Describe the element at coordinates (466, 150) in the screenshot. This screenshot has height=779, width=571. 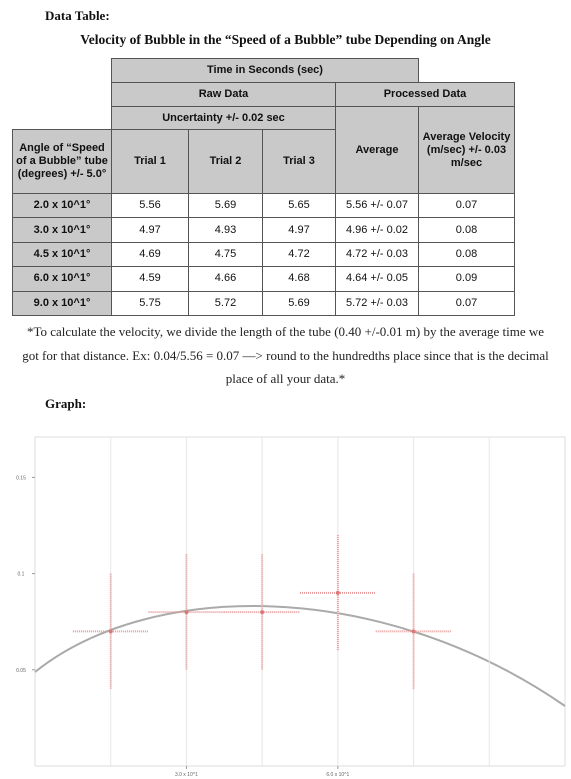
I see `column-header: Average Velocity (m/sec) +/- 0.03 m/sec` at that location.